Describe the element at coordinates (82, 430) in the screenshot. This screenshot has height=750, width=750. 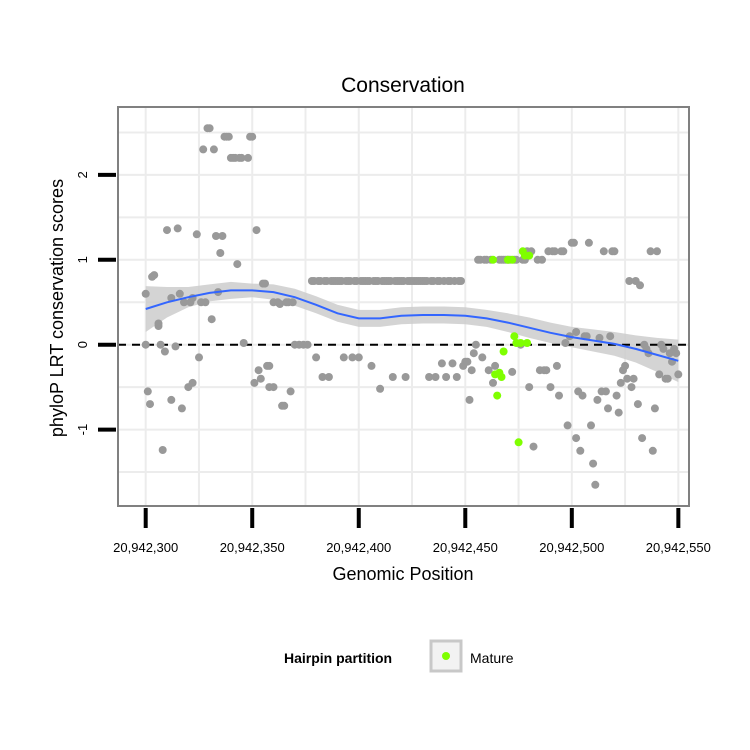
I see `y-tick-label: -1` at that location.